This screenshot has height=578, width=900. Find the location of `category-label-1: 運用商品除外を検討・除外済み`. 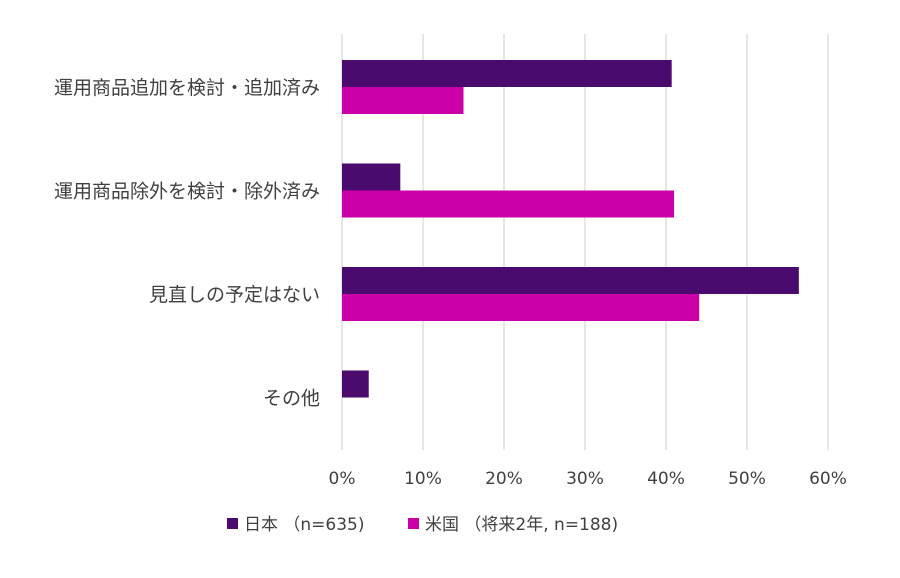

category-label-1: 運用商品除外を検討・除外済み is located at coordinates (187, 192).